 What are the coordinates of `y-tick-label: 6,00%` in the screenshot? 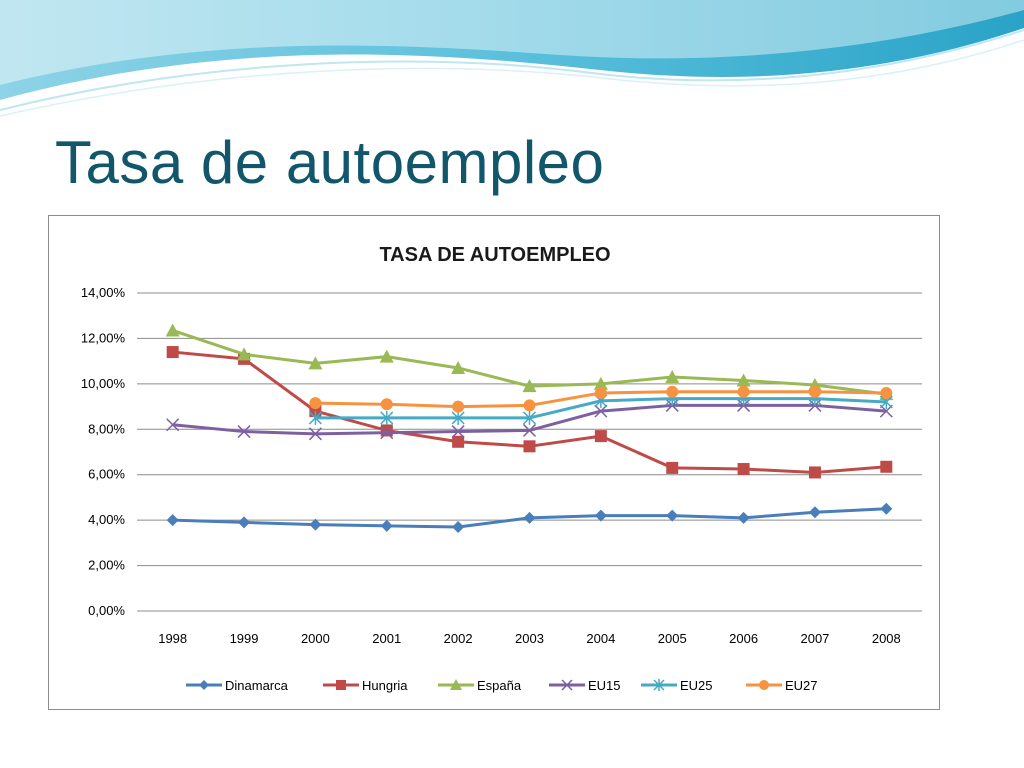 It's located at (106, 474).